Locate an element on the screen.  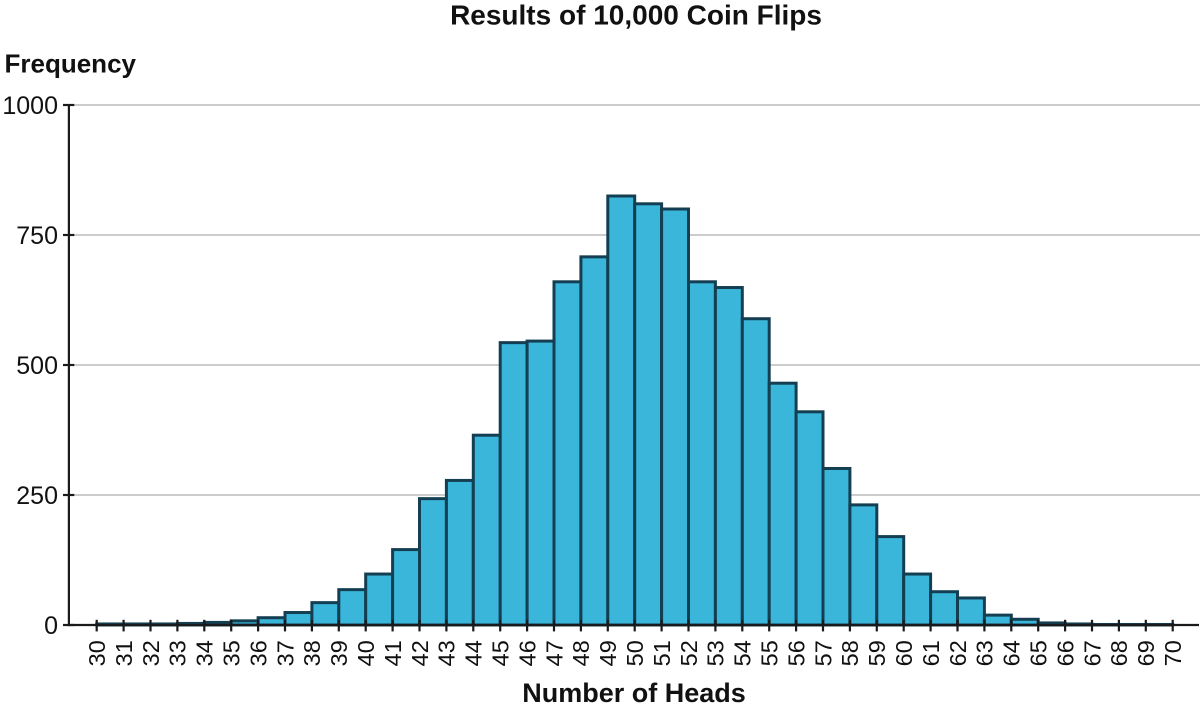
svg-text: 43 is located at coordinates (447, 653).